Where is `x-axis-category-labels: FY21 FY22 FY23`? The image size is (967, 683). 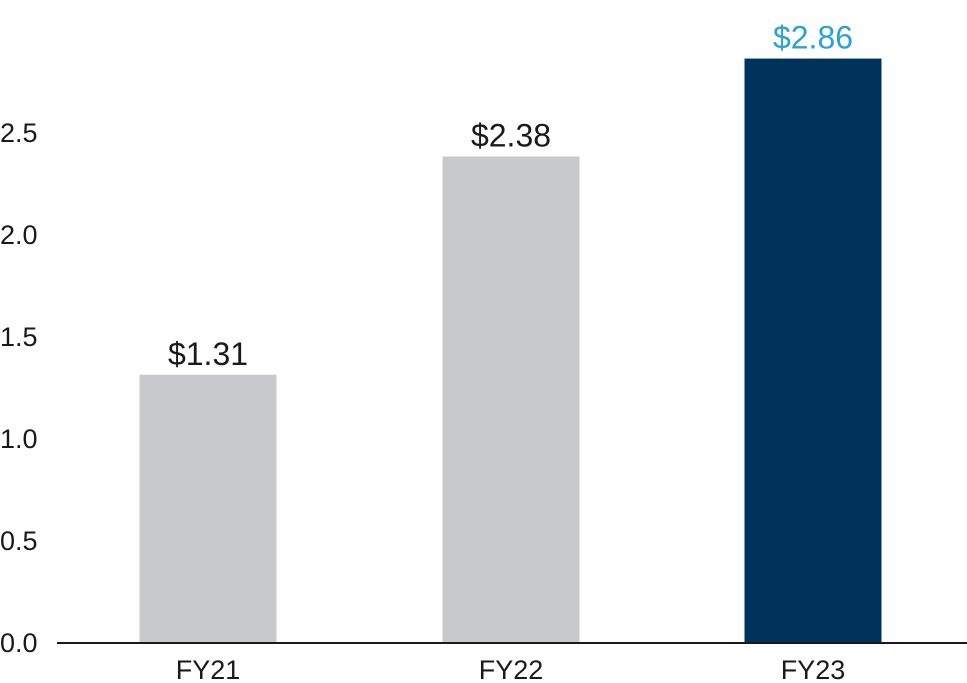
x-axis-category-labels: FY21 FY22 FY23 is located at coordinates (511, 669).